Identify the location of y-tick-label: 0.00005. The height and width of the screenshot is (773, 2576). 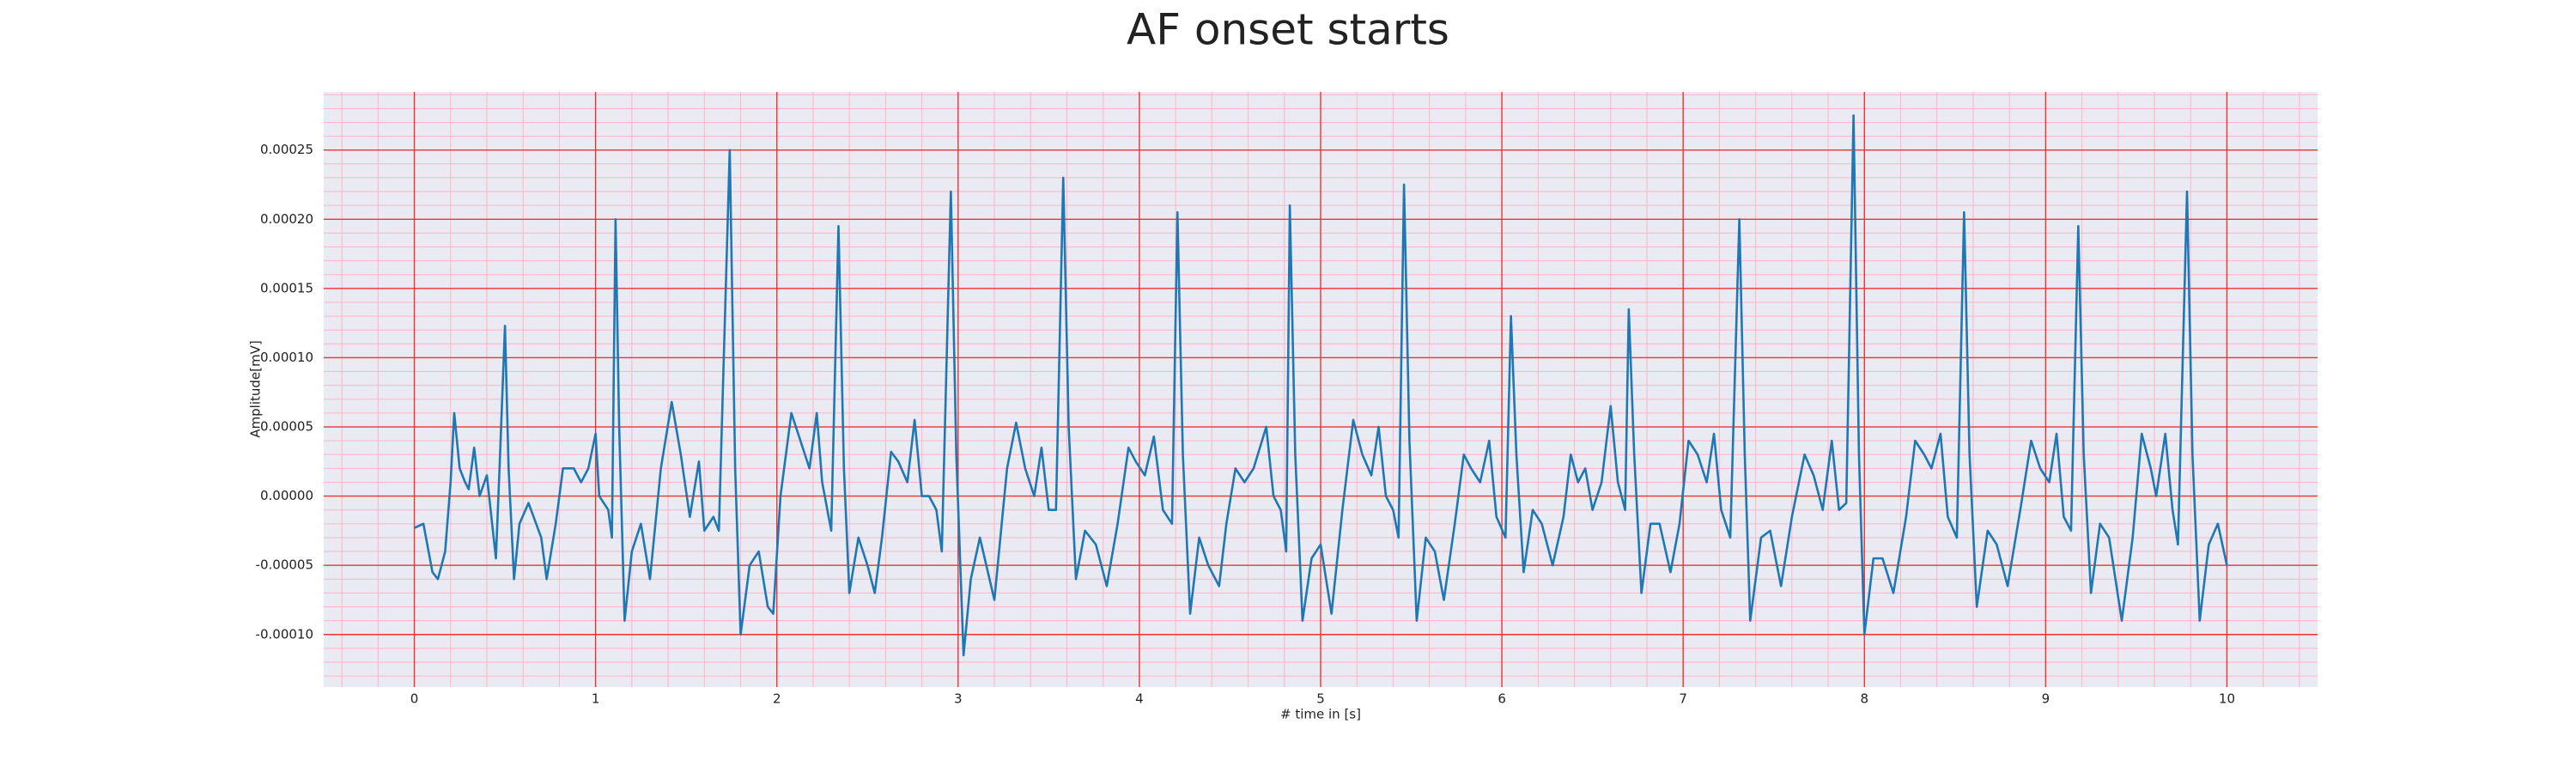
(286, 427).